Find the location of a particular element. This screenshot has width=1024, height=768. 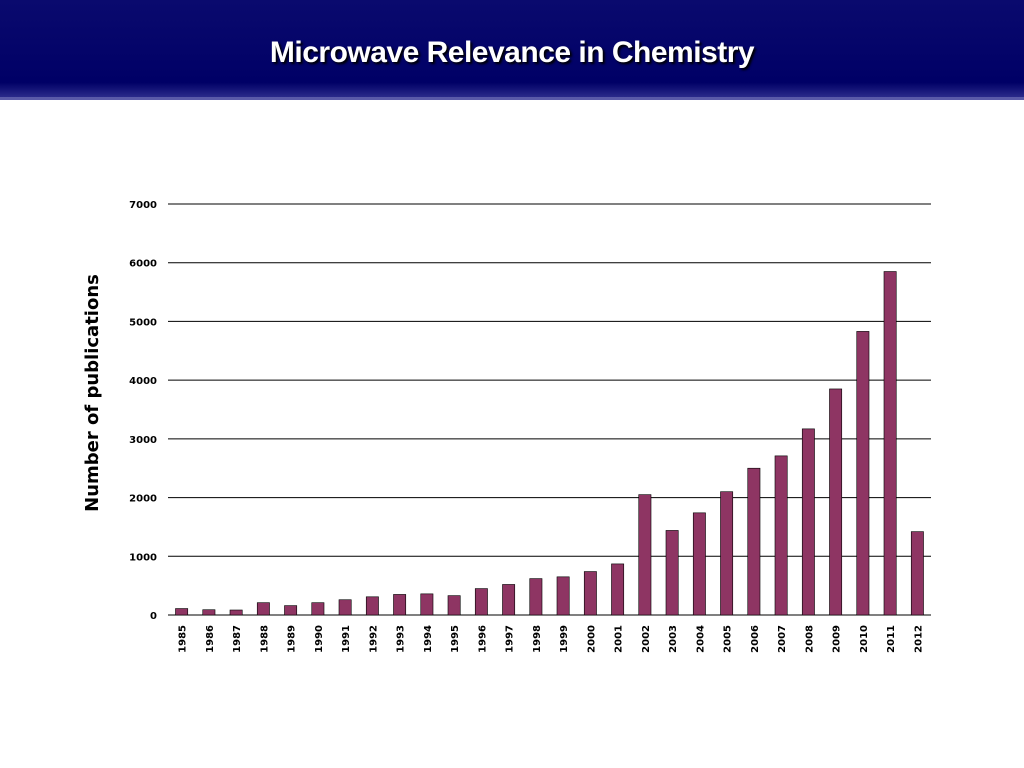

x-tick-label: 2006 is located at coordinates (755, 639).